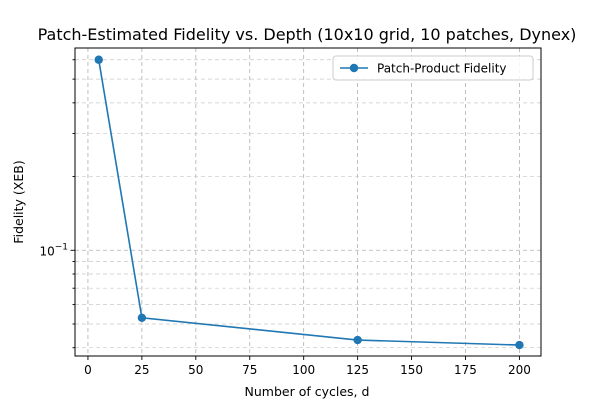 The image size is (600, 400). I want to click on x-tick-label: 25, so click(141, 370).